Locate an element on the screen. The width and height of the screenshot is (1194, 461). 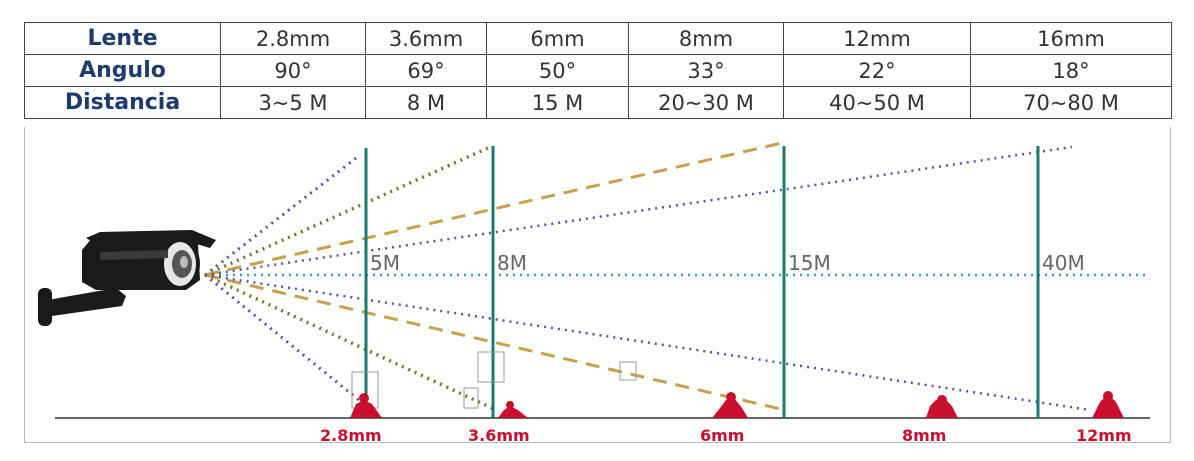
cone-3.6mm is located at coordinates (348, 278).